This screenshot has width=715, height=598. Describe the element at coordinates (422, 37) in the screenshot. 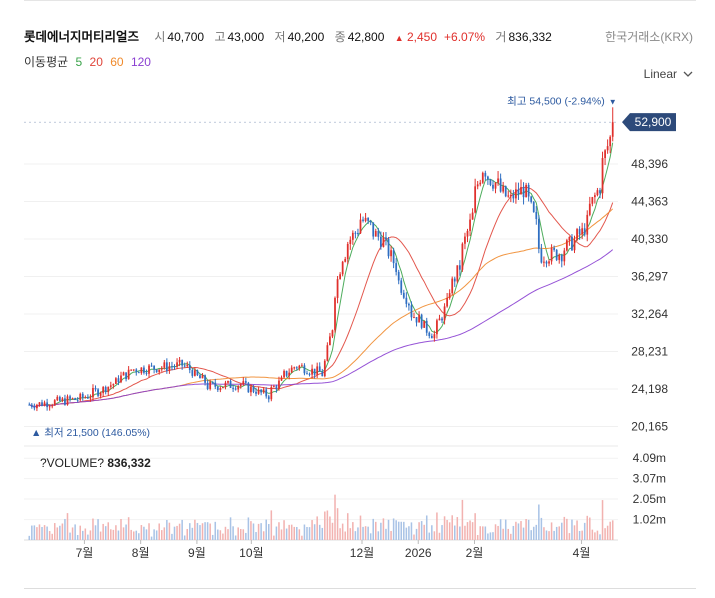

I see `change-value: 2,450` at that location.